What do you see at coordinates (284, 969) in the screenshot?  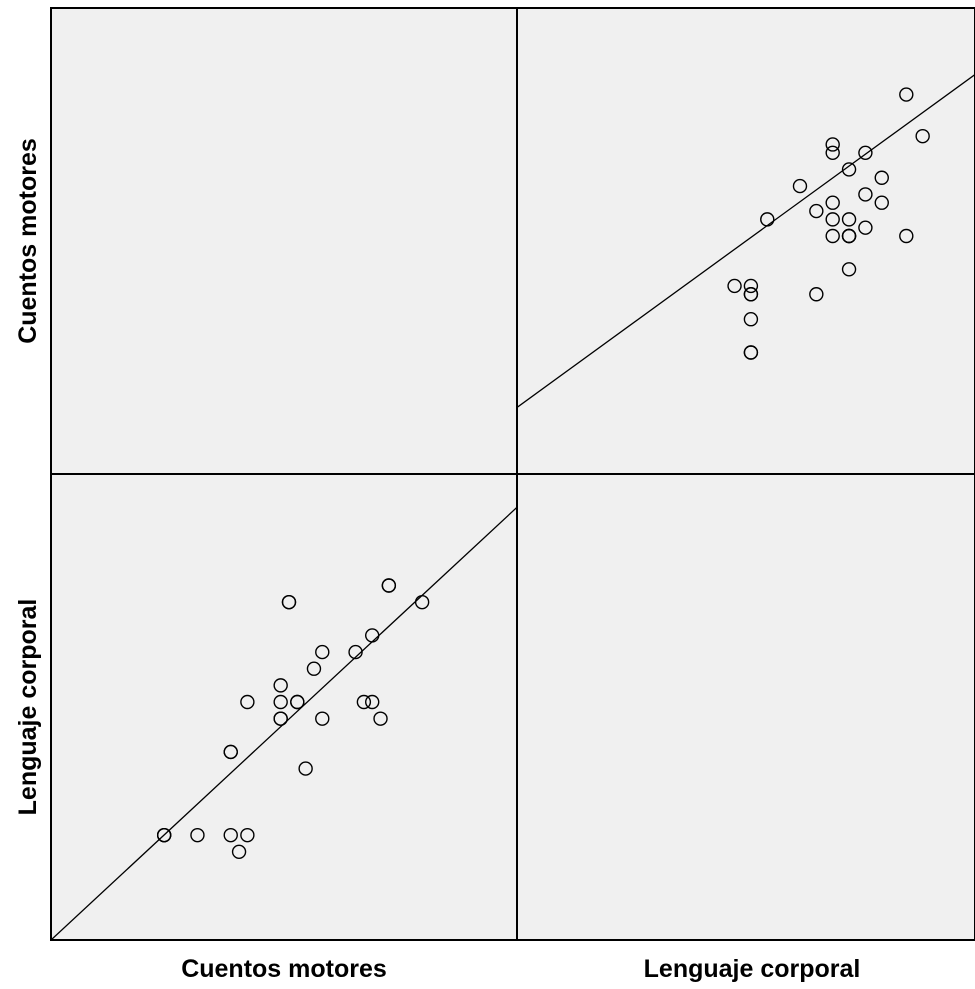 I see `x-axis-label-cuentos-motores: Cuentos motores` at bounding box center [284, 969].